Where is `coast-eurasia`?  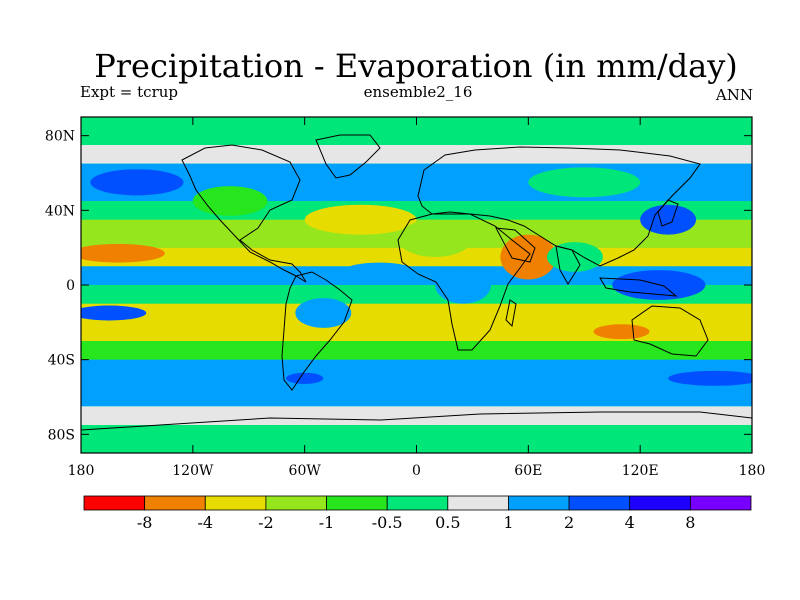 coast-eurasia is located at coordinates (559, 206).